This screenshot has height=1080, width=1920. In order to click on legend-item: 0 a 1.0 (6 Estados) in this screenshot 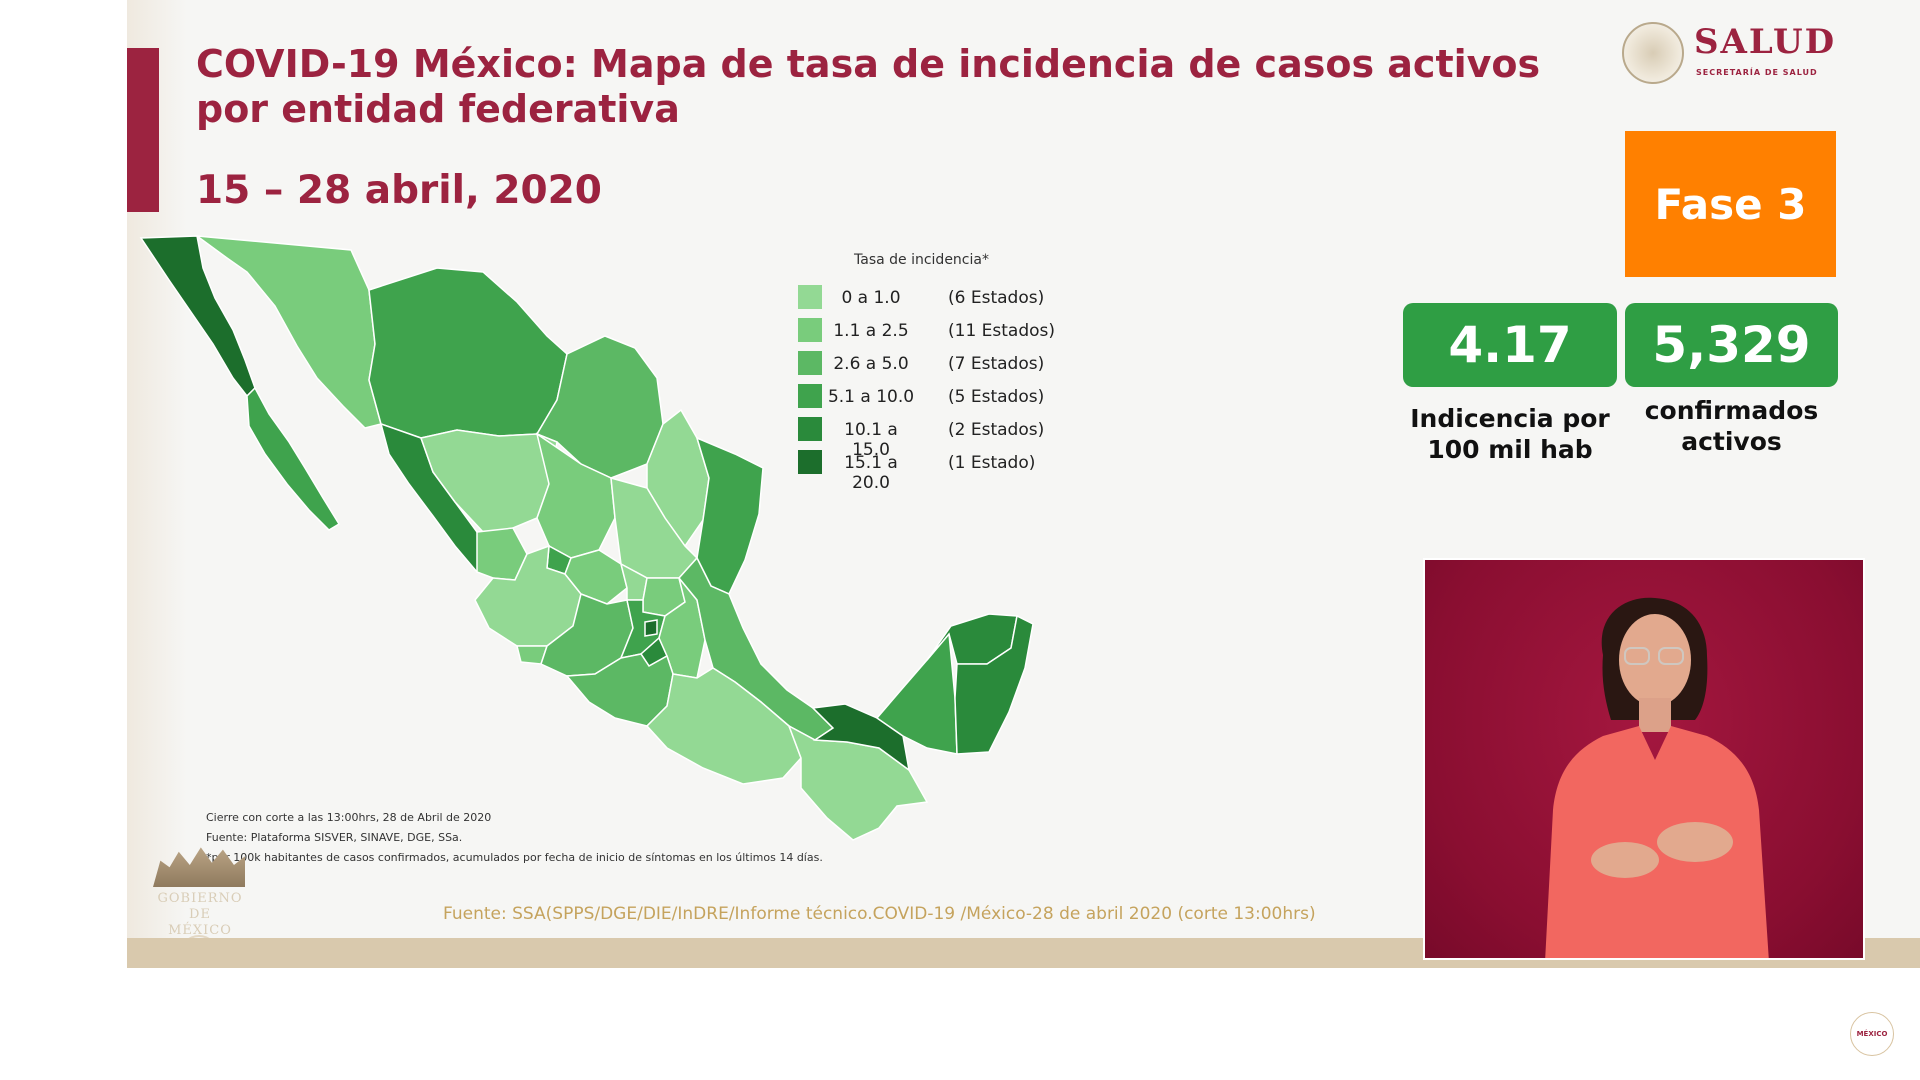, I will do `click(963, 297)`.